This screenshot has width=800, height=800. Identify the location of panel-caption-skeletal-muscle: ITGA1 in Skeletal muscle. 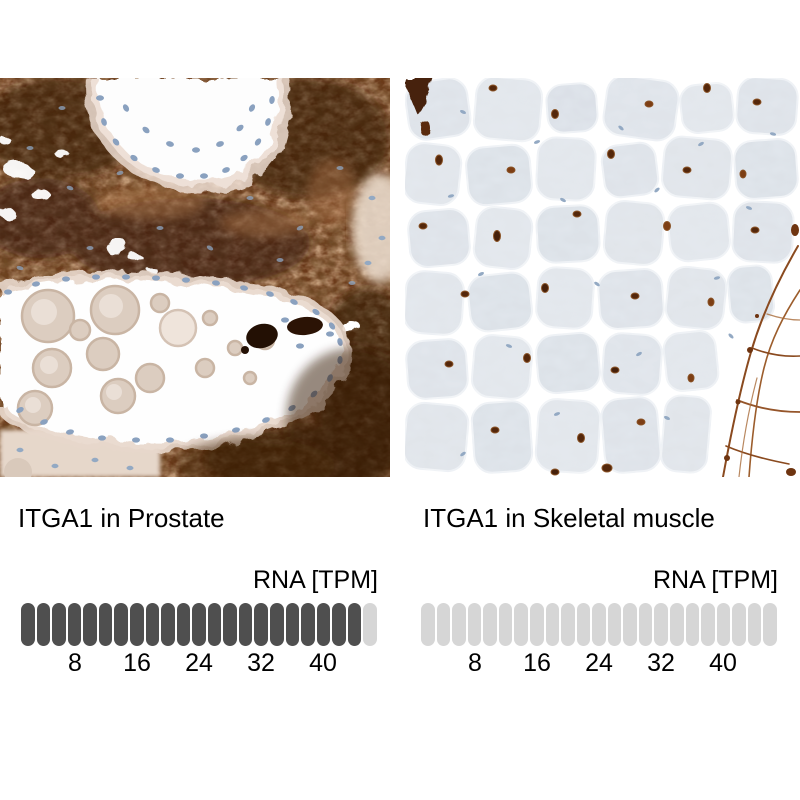
(569, 518).